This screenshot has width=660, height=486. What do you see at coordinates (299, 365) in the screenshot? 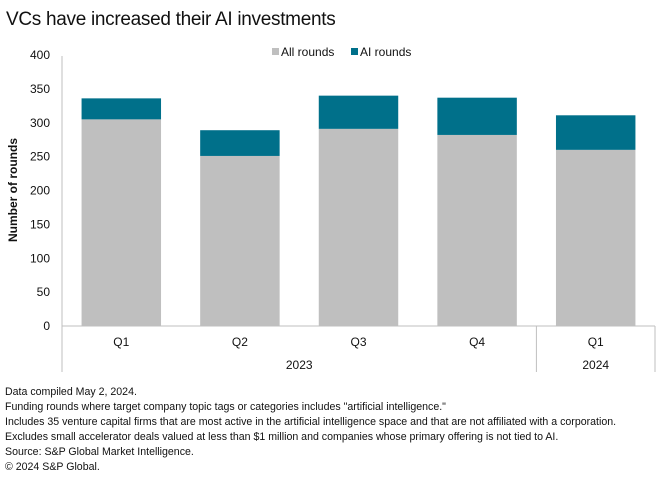
I see `x-group-label: 2023` at bounding box center [299, 365].